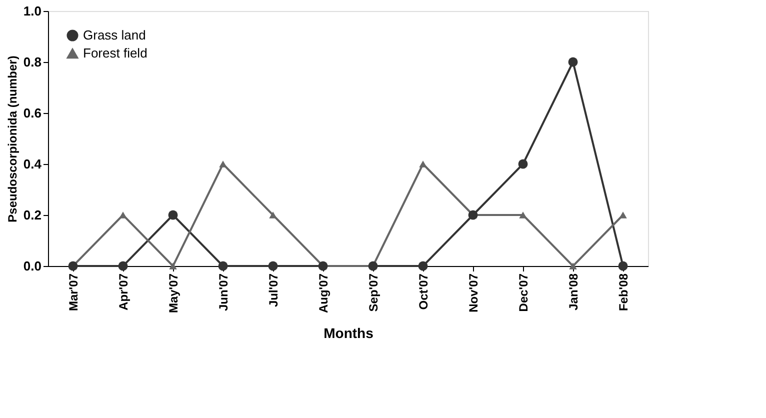 This screenshot has height=418, width=766. What do you see at coordinates (573, 291) in the screenshot?
I see `x-tick-label: Jan'08` at bounding box center [573, 291].